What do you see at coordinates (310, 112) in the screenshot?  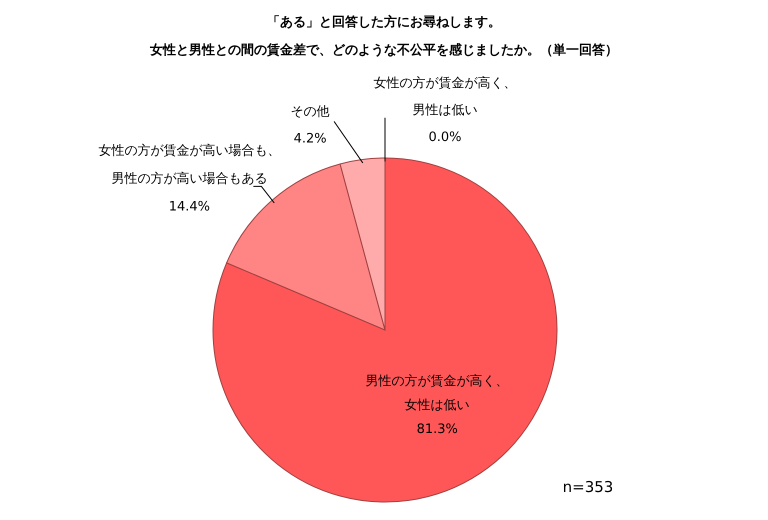 I see `slice-label: その他` at bounding box center [310, 112].